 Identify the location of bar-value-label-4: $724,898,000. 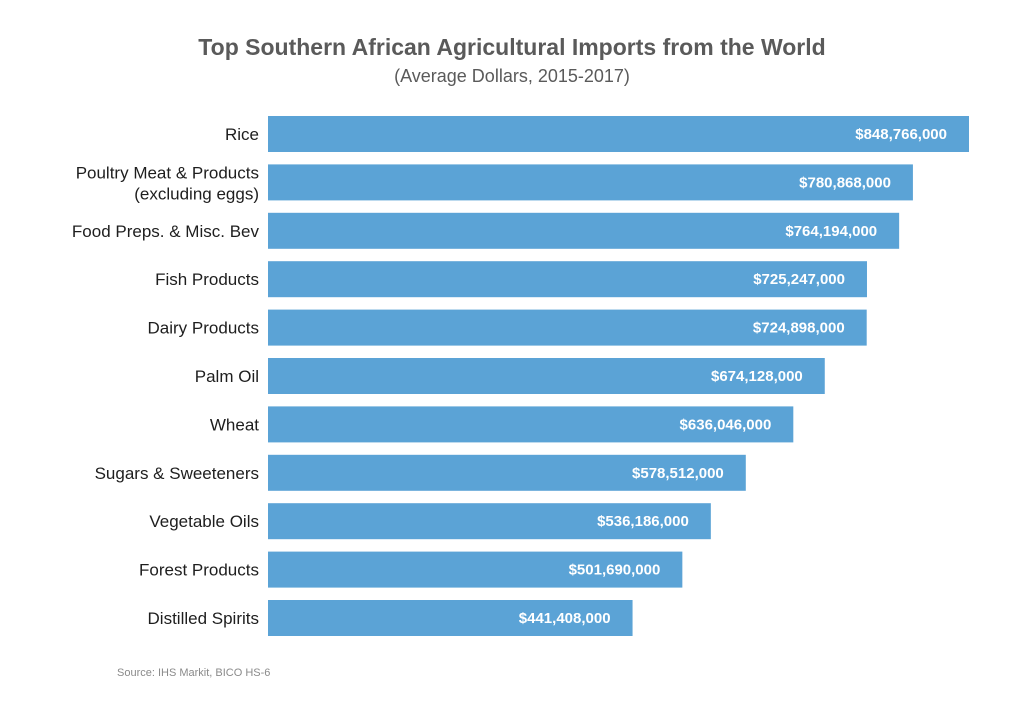
(799, 328).